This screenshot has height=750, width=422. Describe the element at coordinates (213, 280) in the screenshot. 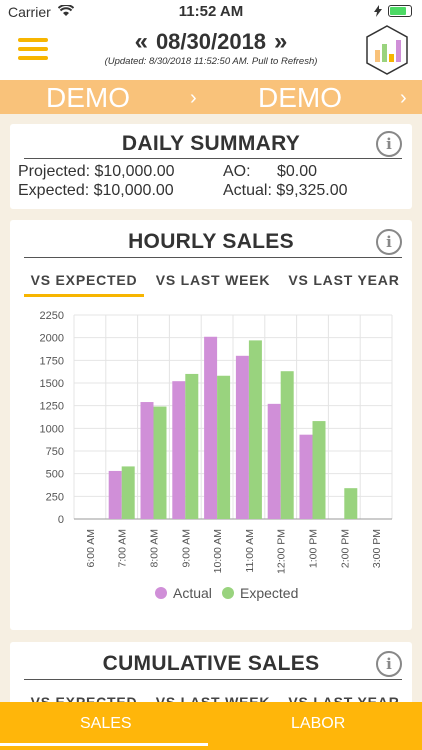

I see `tab-vs-last-week: VS LAST WEEK` at that location.